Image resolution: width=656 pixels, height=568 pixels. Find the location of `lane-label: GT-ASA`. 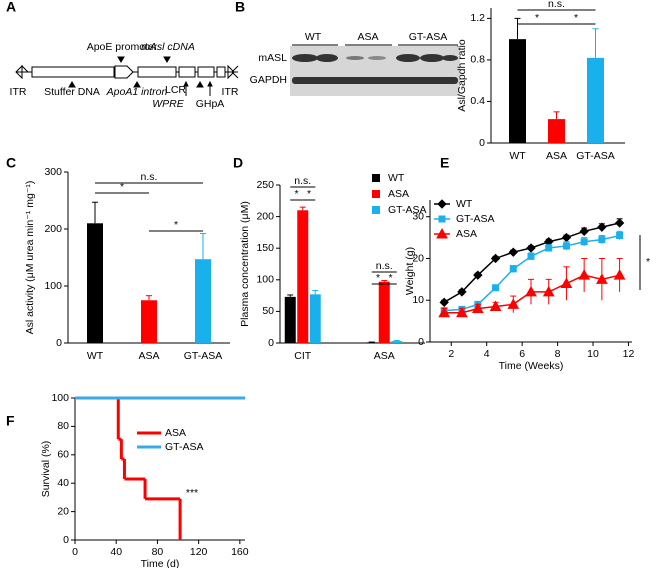

lane-label: GT-ASA is located at coordinates (428, 37).